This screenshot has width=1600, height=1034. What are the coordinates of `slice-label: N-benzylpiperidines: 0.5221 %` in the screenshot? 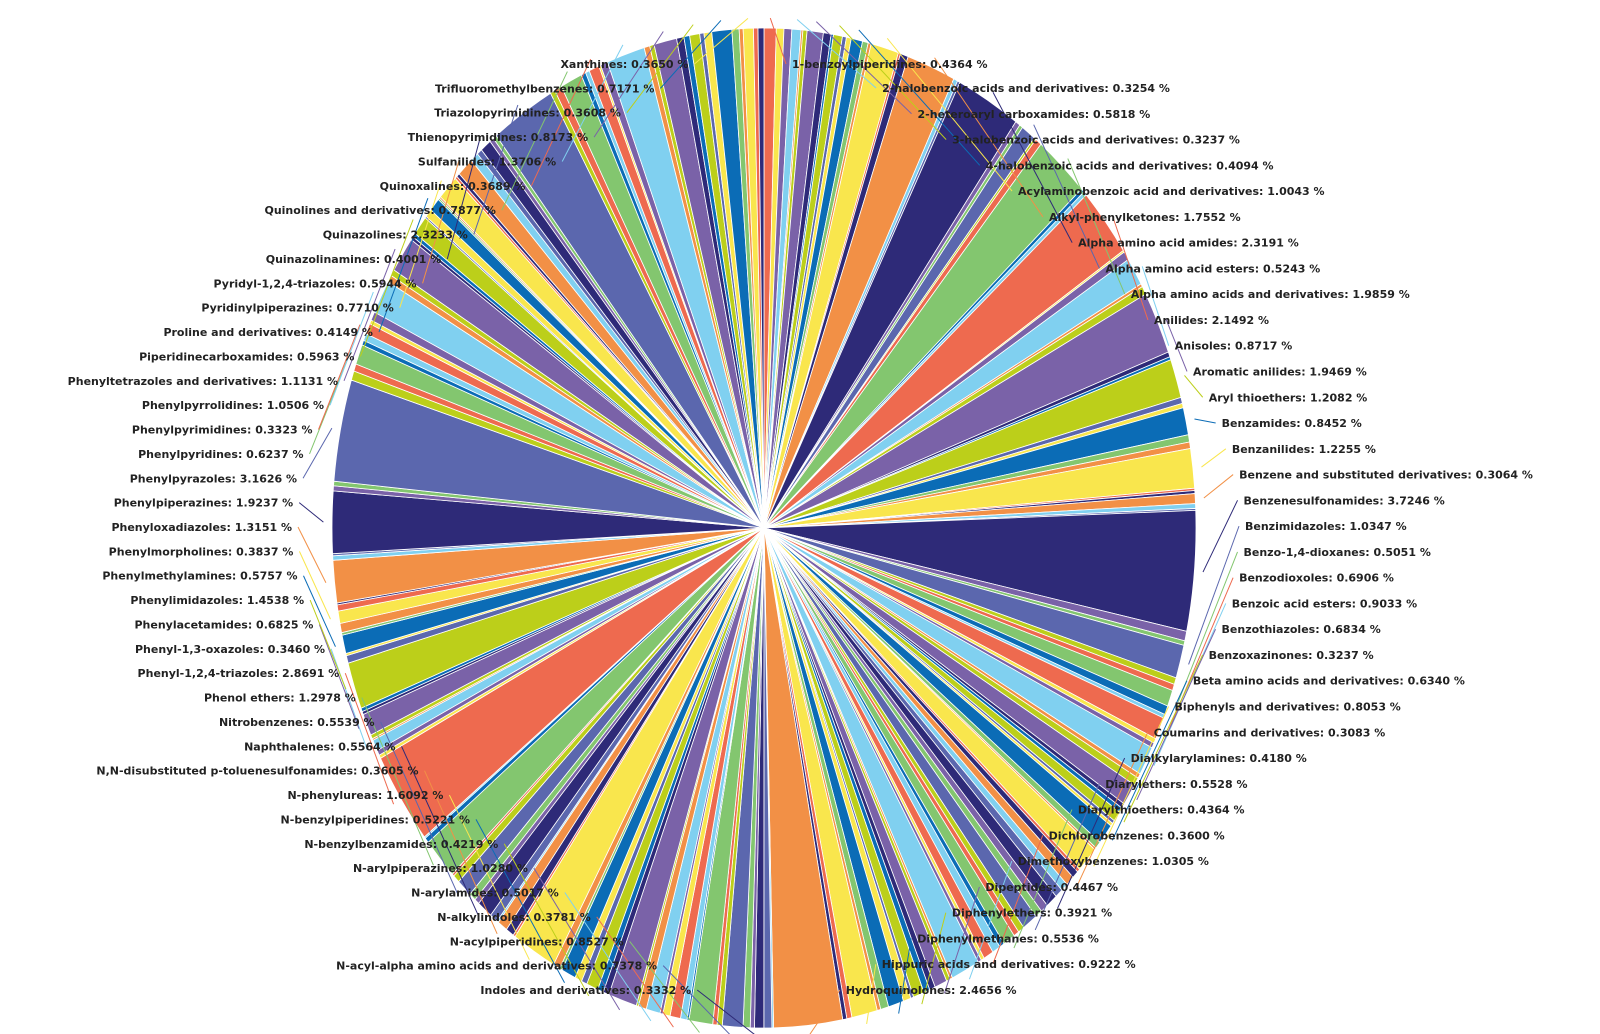 It's located at (375, 819).